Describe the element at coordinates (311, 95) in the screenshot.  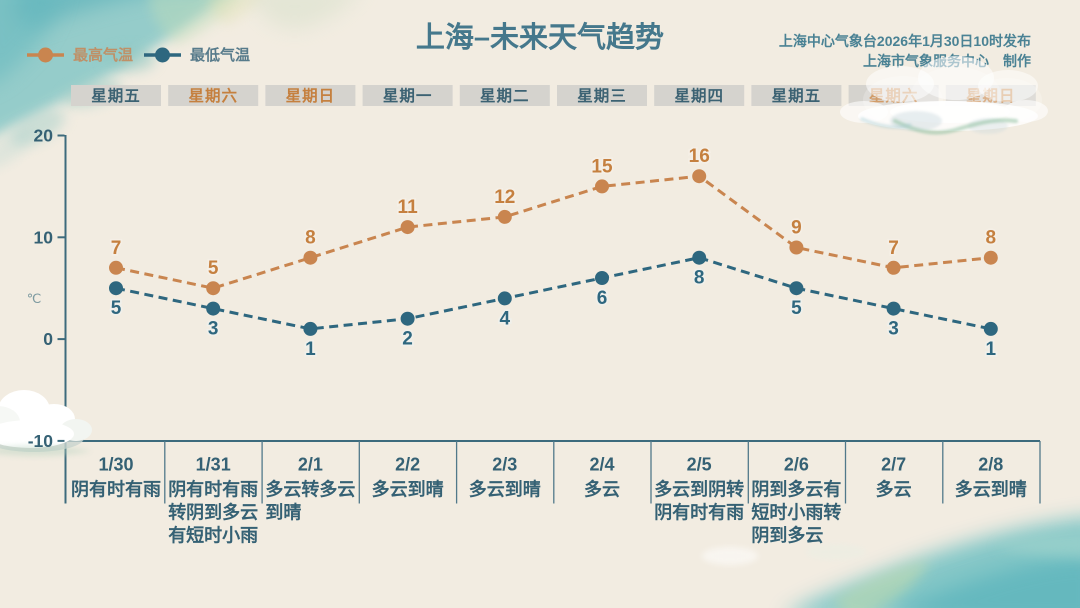
I see `svg-text: 星期日` at that location.